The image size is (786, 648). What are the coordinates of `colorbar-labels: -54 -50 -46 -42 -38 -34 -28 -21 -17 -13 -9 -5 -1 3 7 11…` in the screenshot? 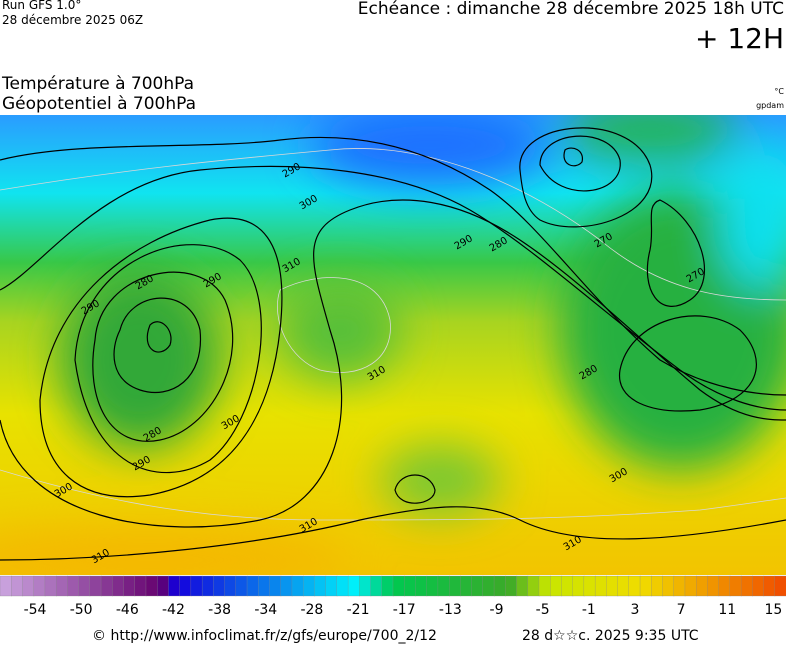 It's located at (403, 610).